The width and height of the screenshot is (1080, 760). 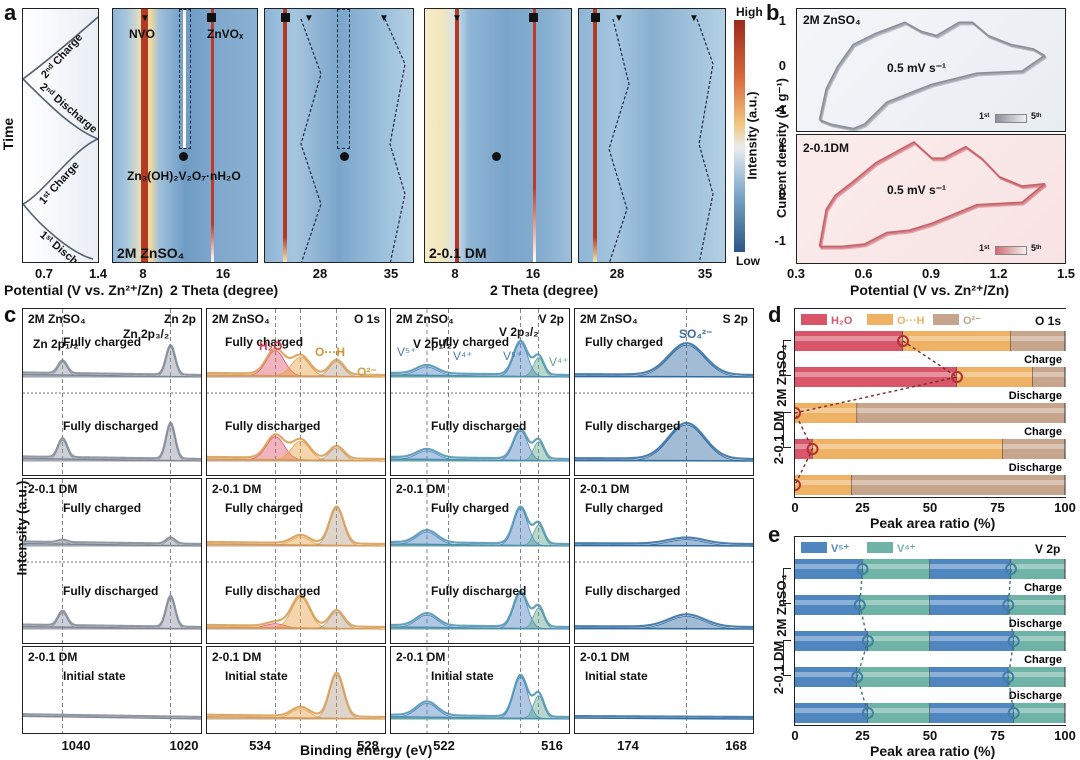 What do you see at coordinates (917, 190) in the screenshot?
I see `b-rate-label-bot: 0.5 mV s⁻¹` at bounding box center [917, 190].